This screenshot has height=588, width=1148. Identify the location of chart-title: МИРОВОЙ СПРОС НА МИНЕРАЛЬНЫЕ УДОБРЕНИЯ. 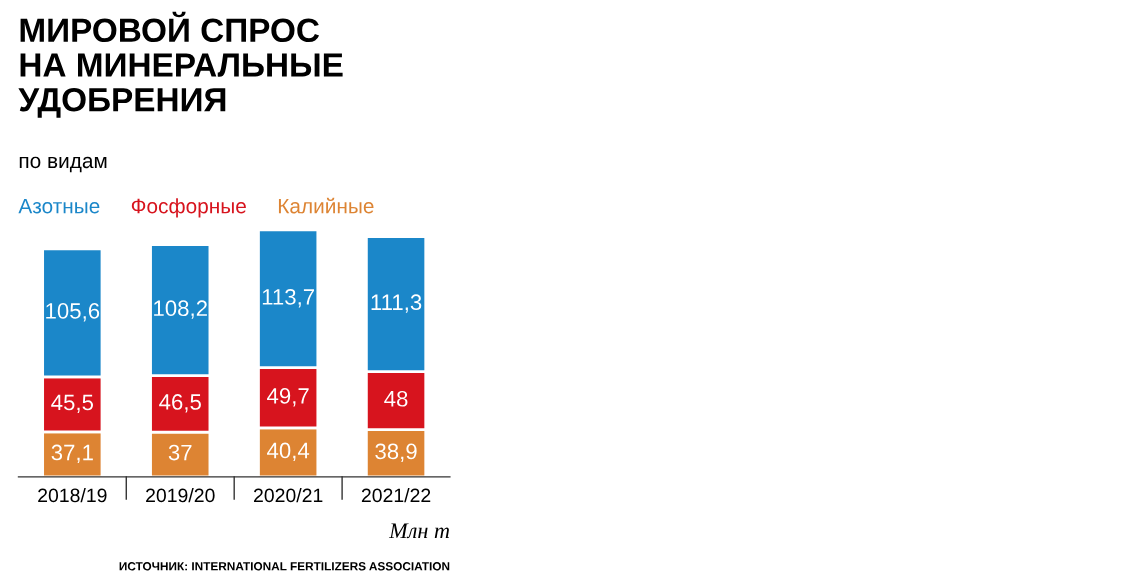
(180, 64).